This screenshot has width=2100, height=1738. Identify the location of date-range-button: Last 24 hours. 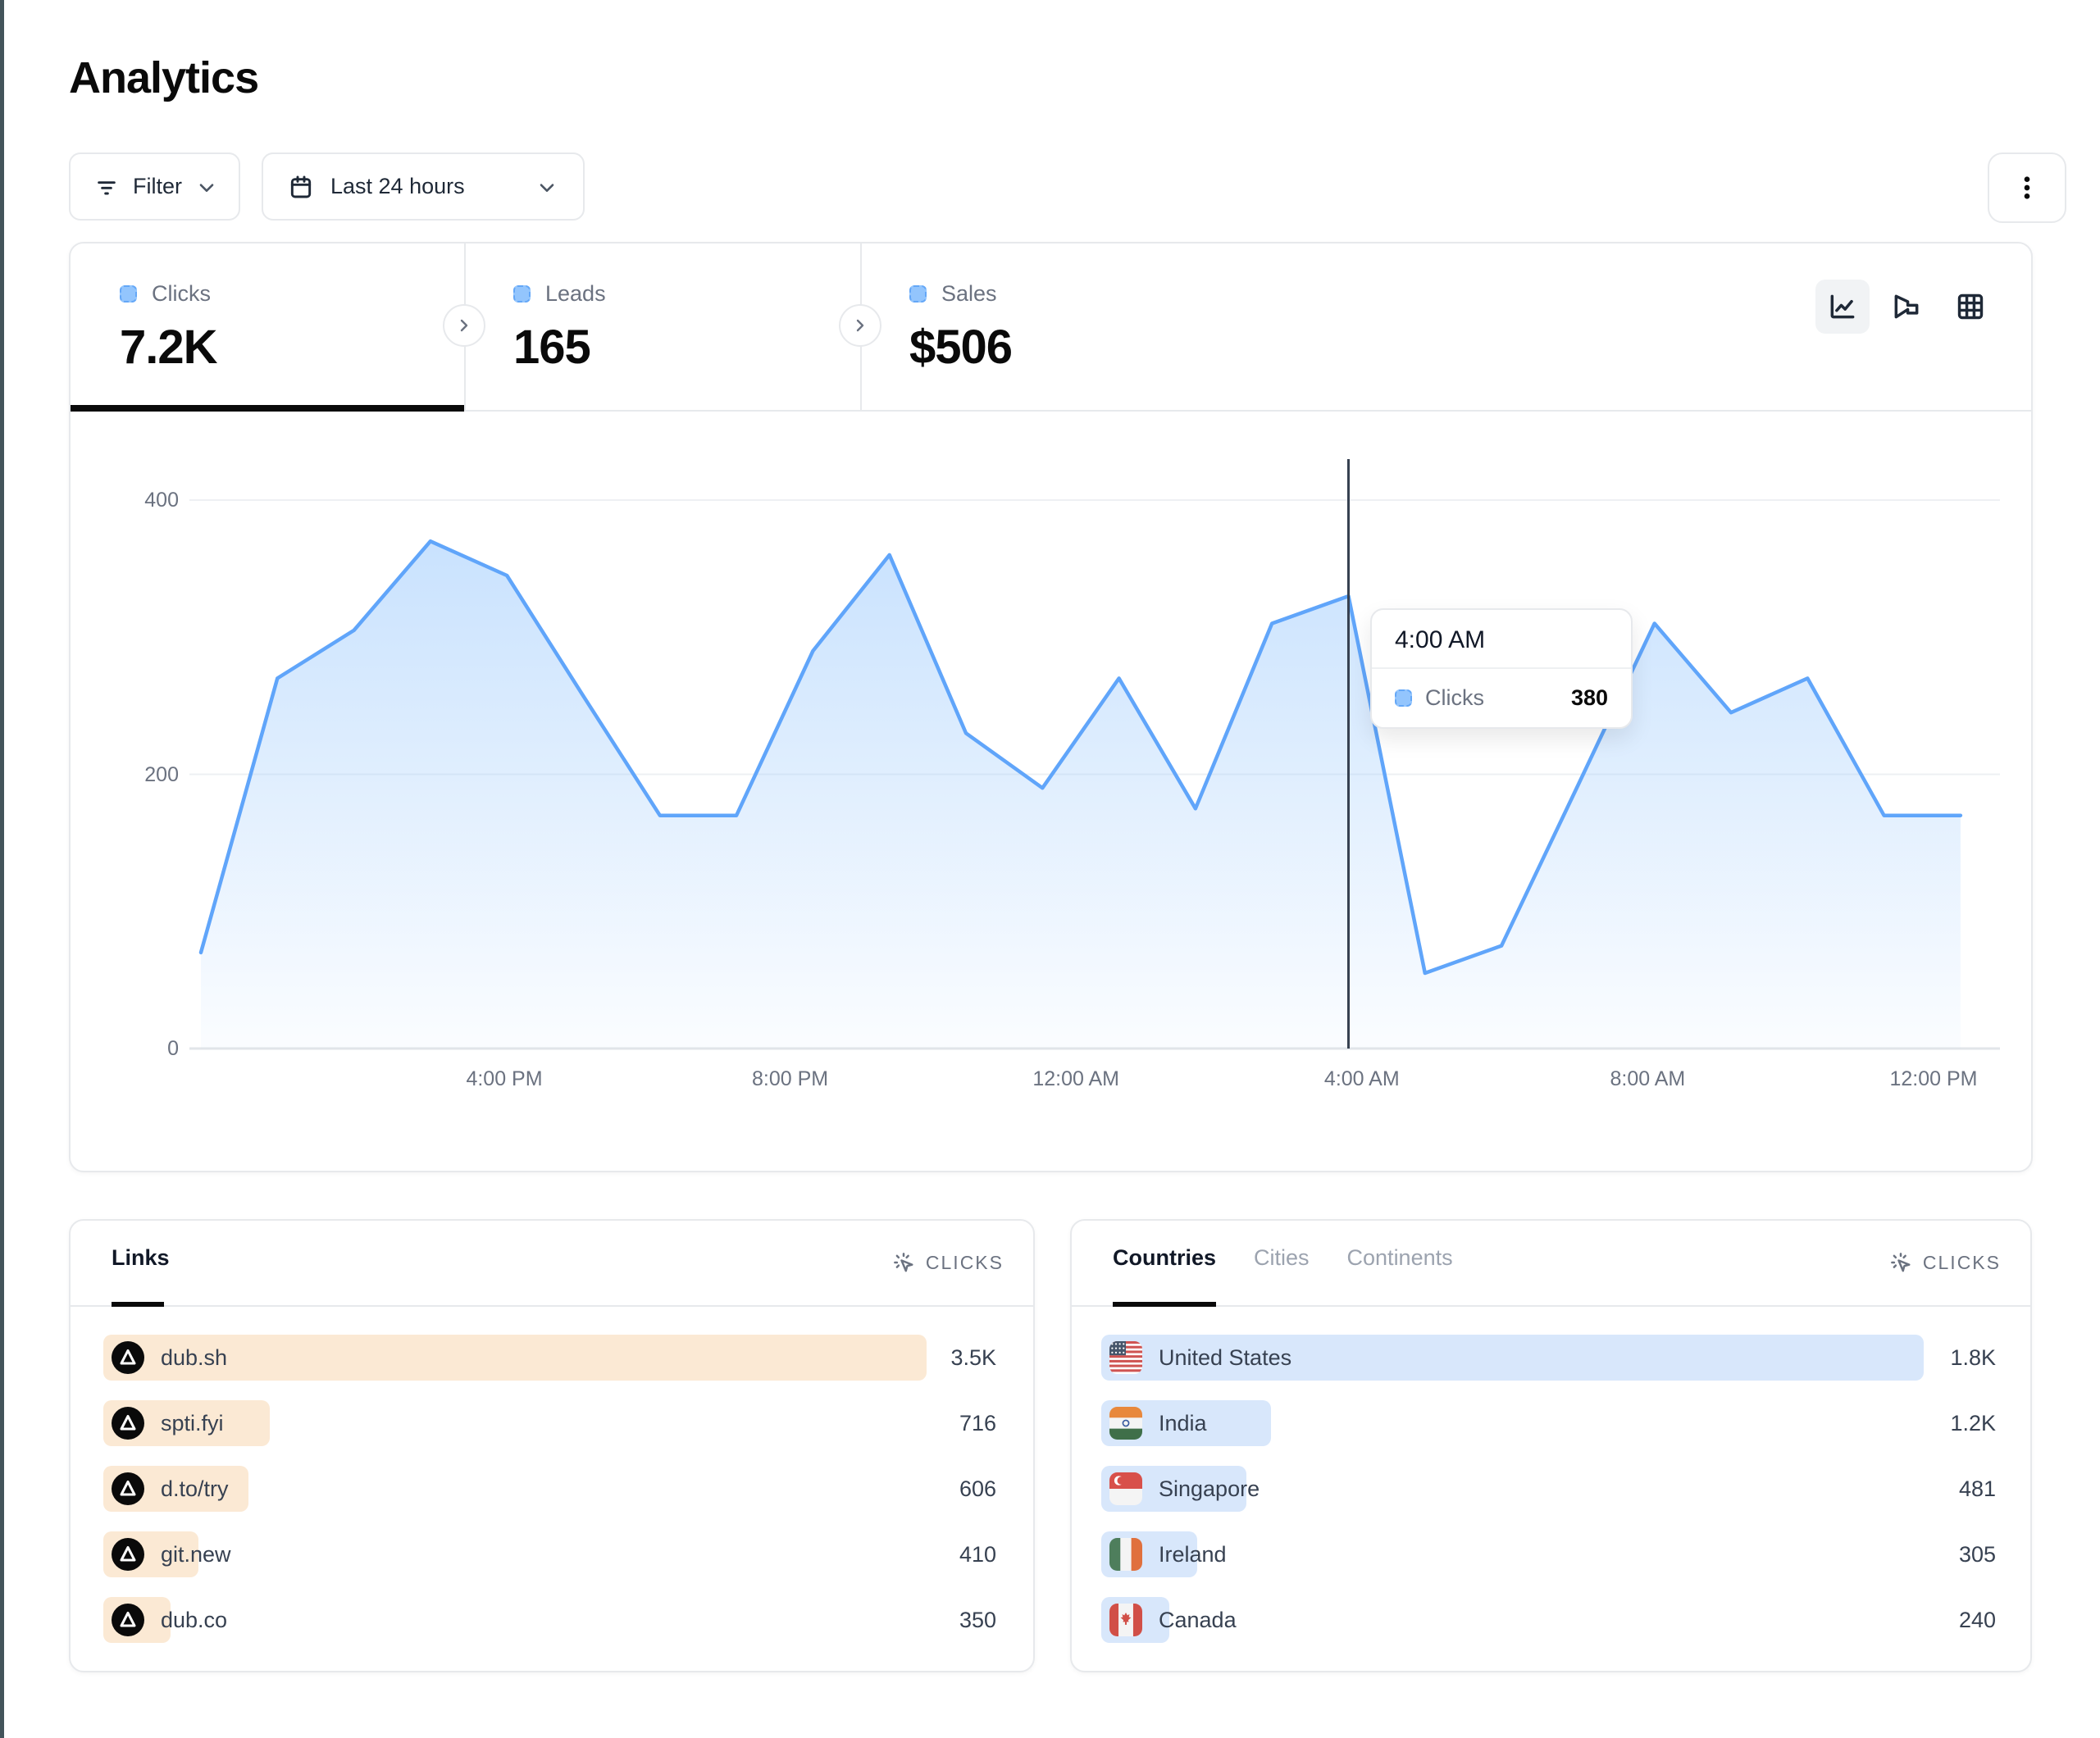
(423, 186).